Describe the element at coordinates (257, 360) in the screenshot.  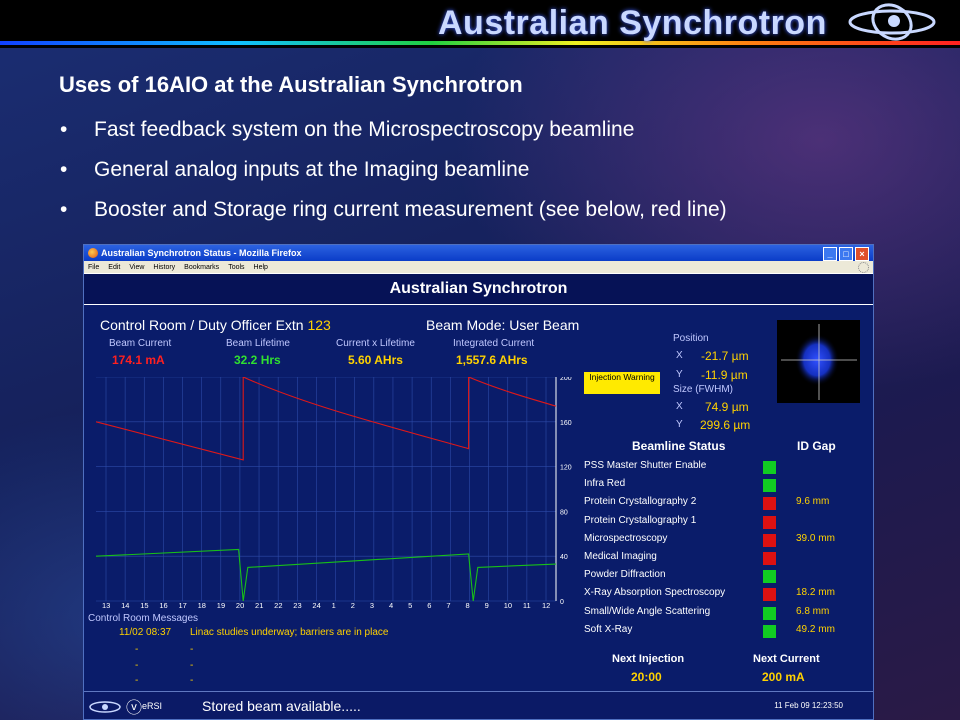
I see `beam-lifetime-value: 32.2 Hrs` at that location.